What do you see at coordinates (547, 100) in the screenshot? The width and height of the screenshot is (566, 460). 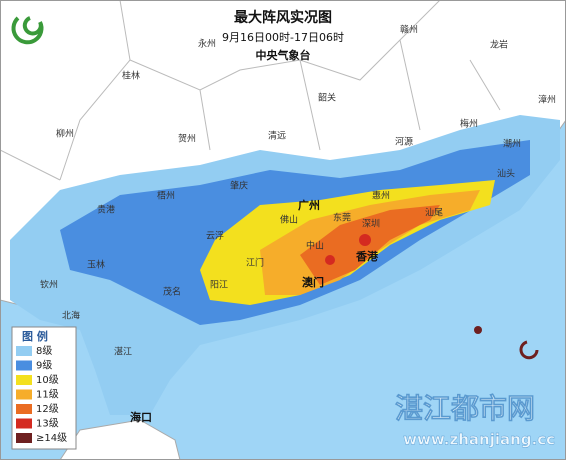 I see `city: 漳州` at bounding box center [547, 100].